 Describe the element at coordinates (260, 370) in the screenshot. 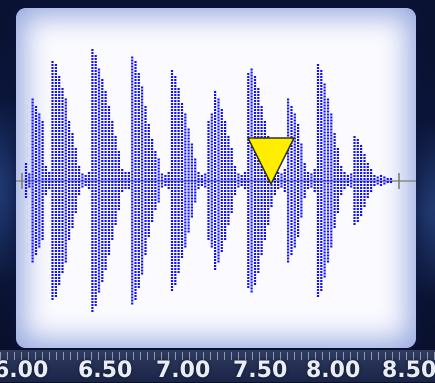

I see `time-label: 7.50` at that location.